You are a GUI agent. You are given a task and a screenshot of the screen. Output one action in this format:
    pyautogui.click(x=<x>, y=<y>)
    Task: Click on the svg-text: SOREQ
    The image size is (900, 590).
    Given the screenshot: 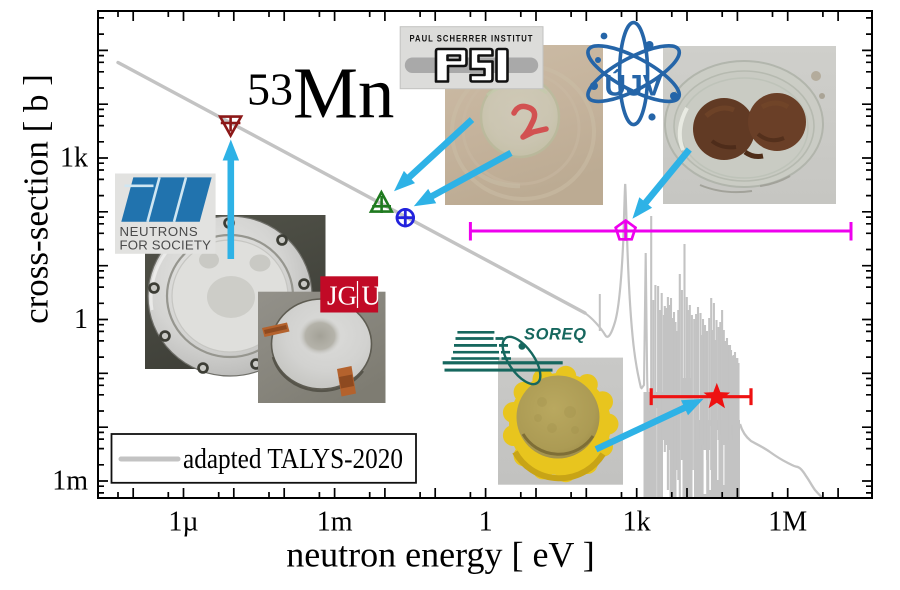 What is the action you would take?
    pyautogui.click(x=555, y=335)
    